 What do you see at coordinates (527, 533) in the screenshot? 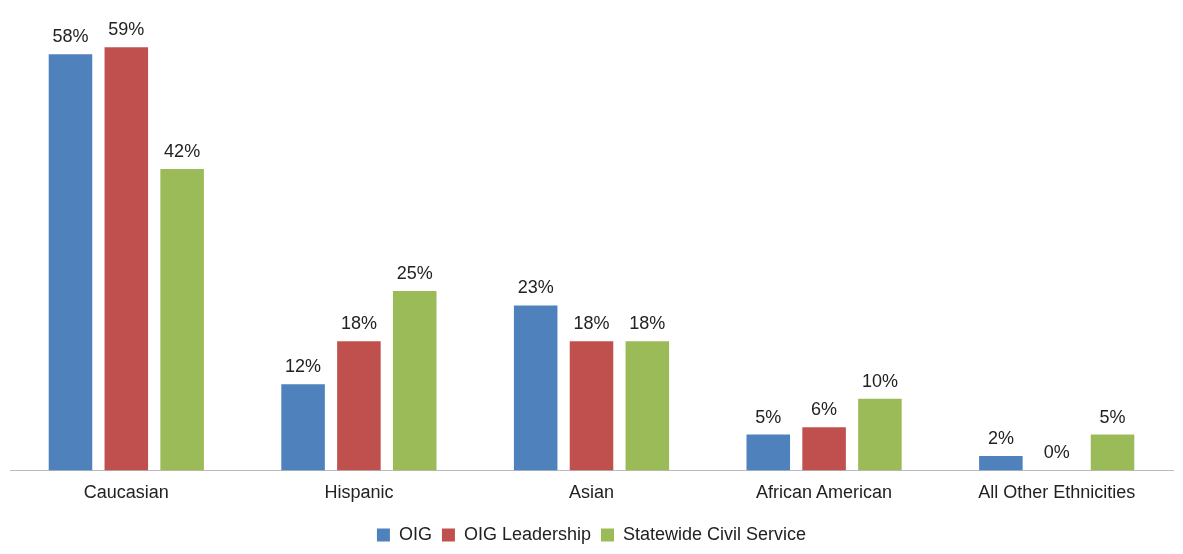
I see `legend-label: OIG Leadership` at bounding box center [527, 533].